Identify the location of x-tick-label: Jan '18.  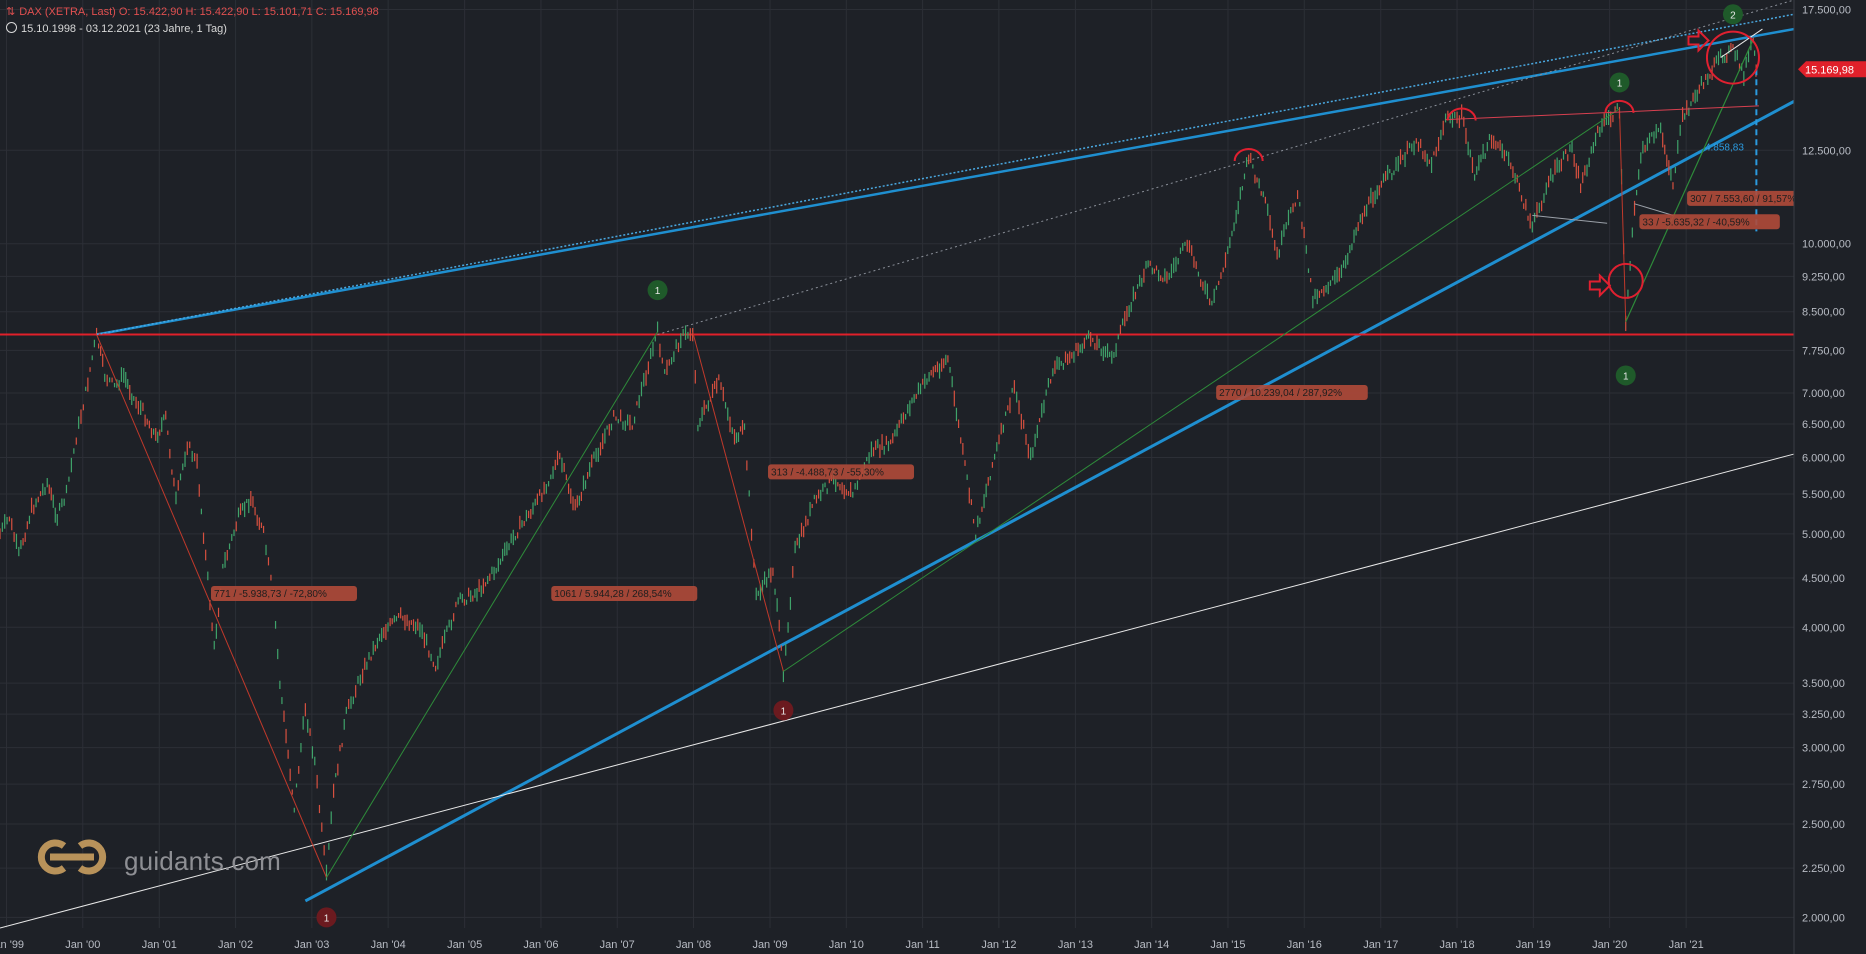
(1456, 945).